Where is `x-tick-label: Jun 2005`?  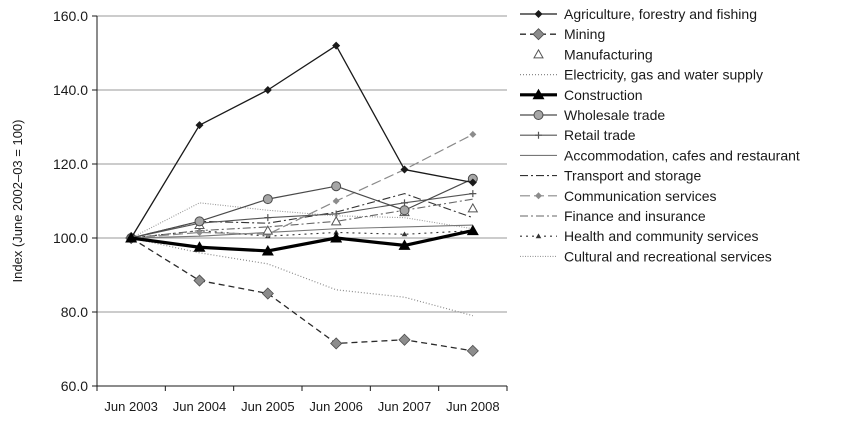 x-tick-label: Jun 2005 is located at coordinates (268, 406).